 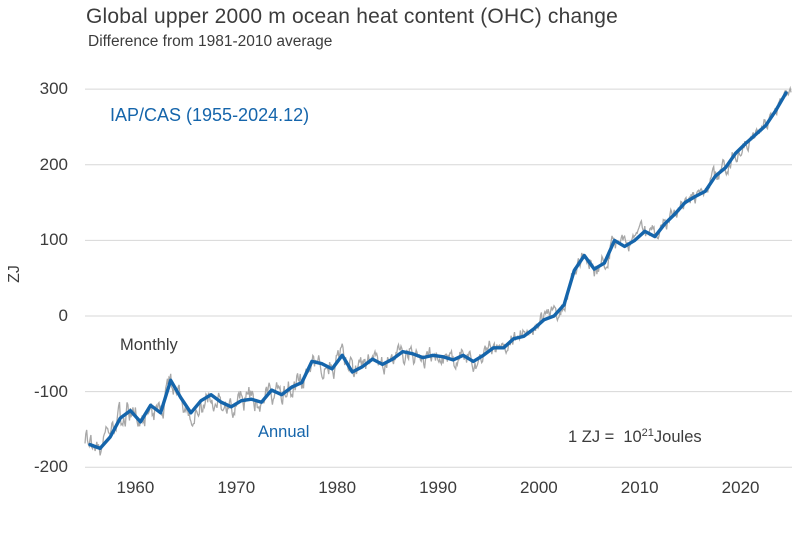 I want to click on y-tick-label: -100, so click(x=50, y=391).